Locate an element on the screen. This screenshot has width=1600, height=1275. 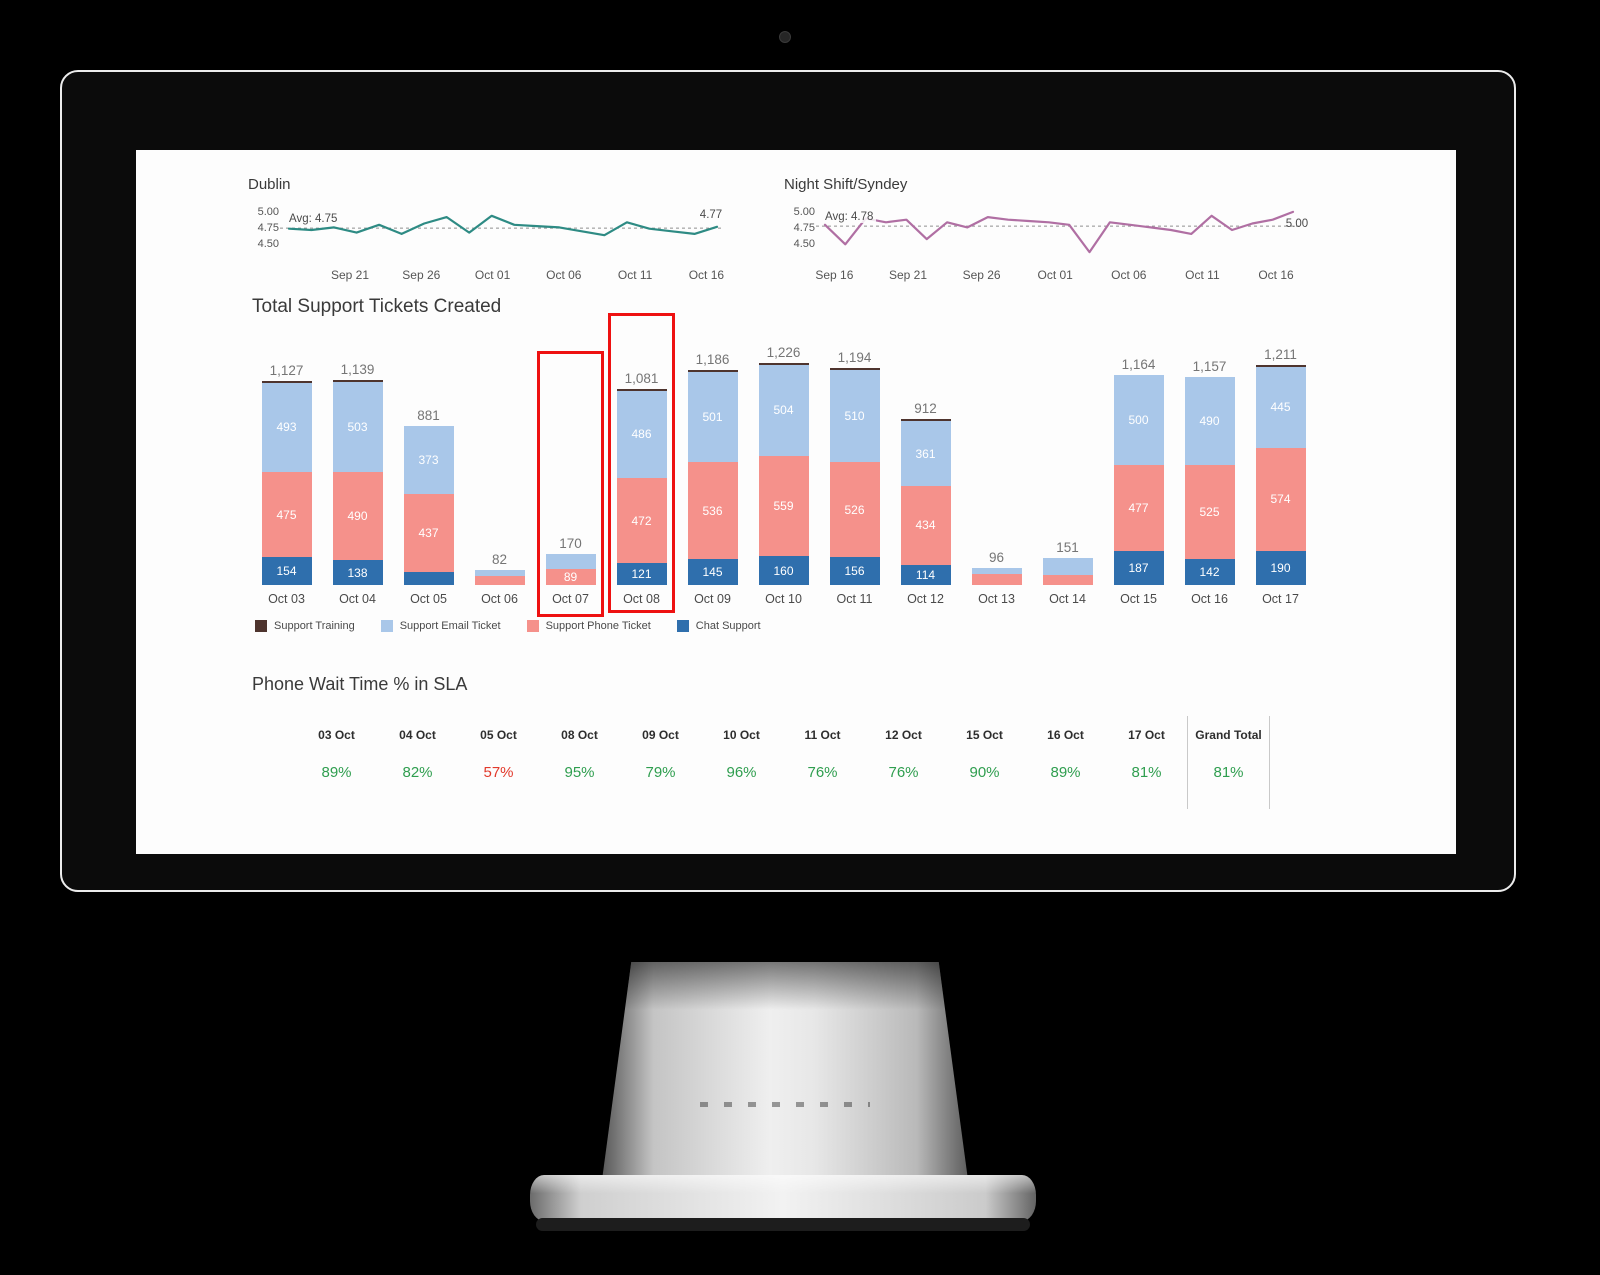
bar-date-label: Oct 04 is located at coordinates (357, 599).